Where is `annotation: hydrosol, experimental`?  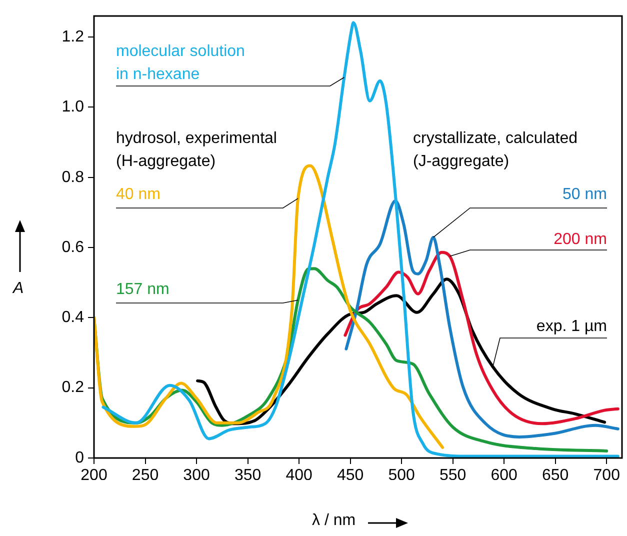 annotation: hydrosol, experimental is located at coordinates (196, 138).